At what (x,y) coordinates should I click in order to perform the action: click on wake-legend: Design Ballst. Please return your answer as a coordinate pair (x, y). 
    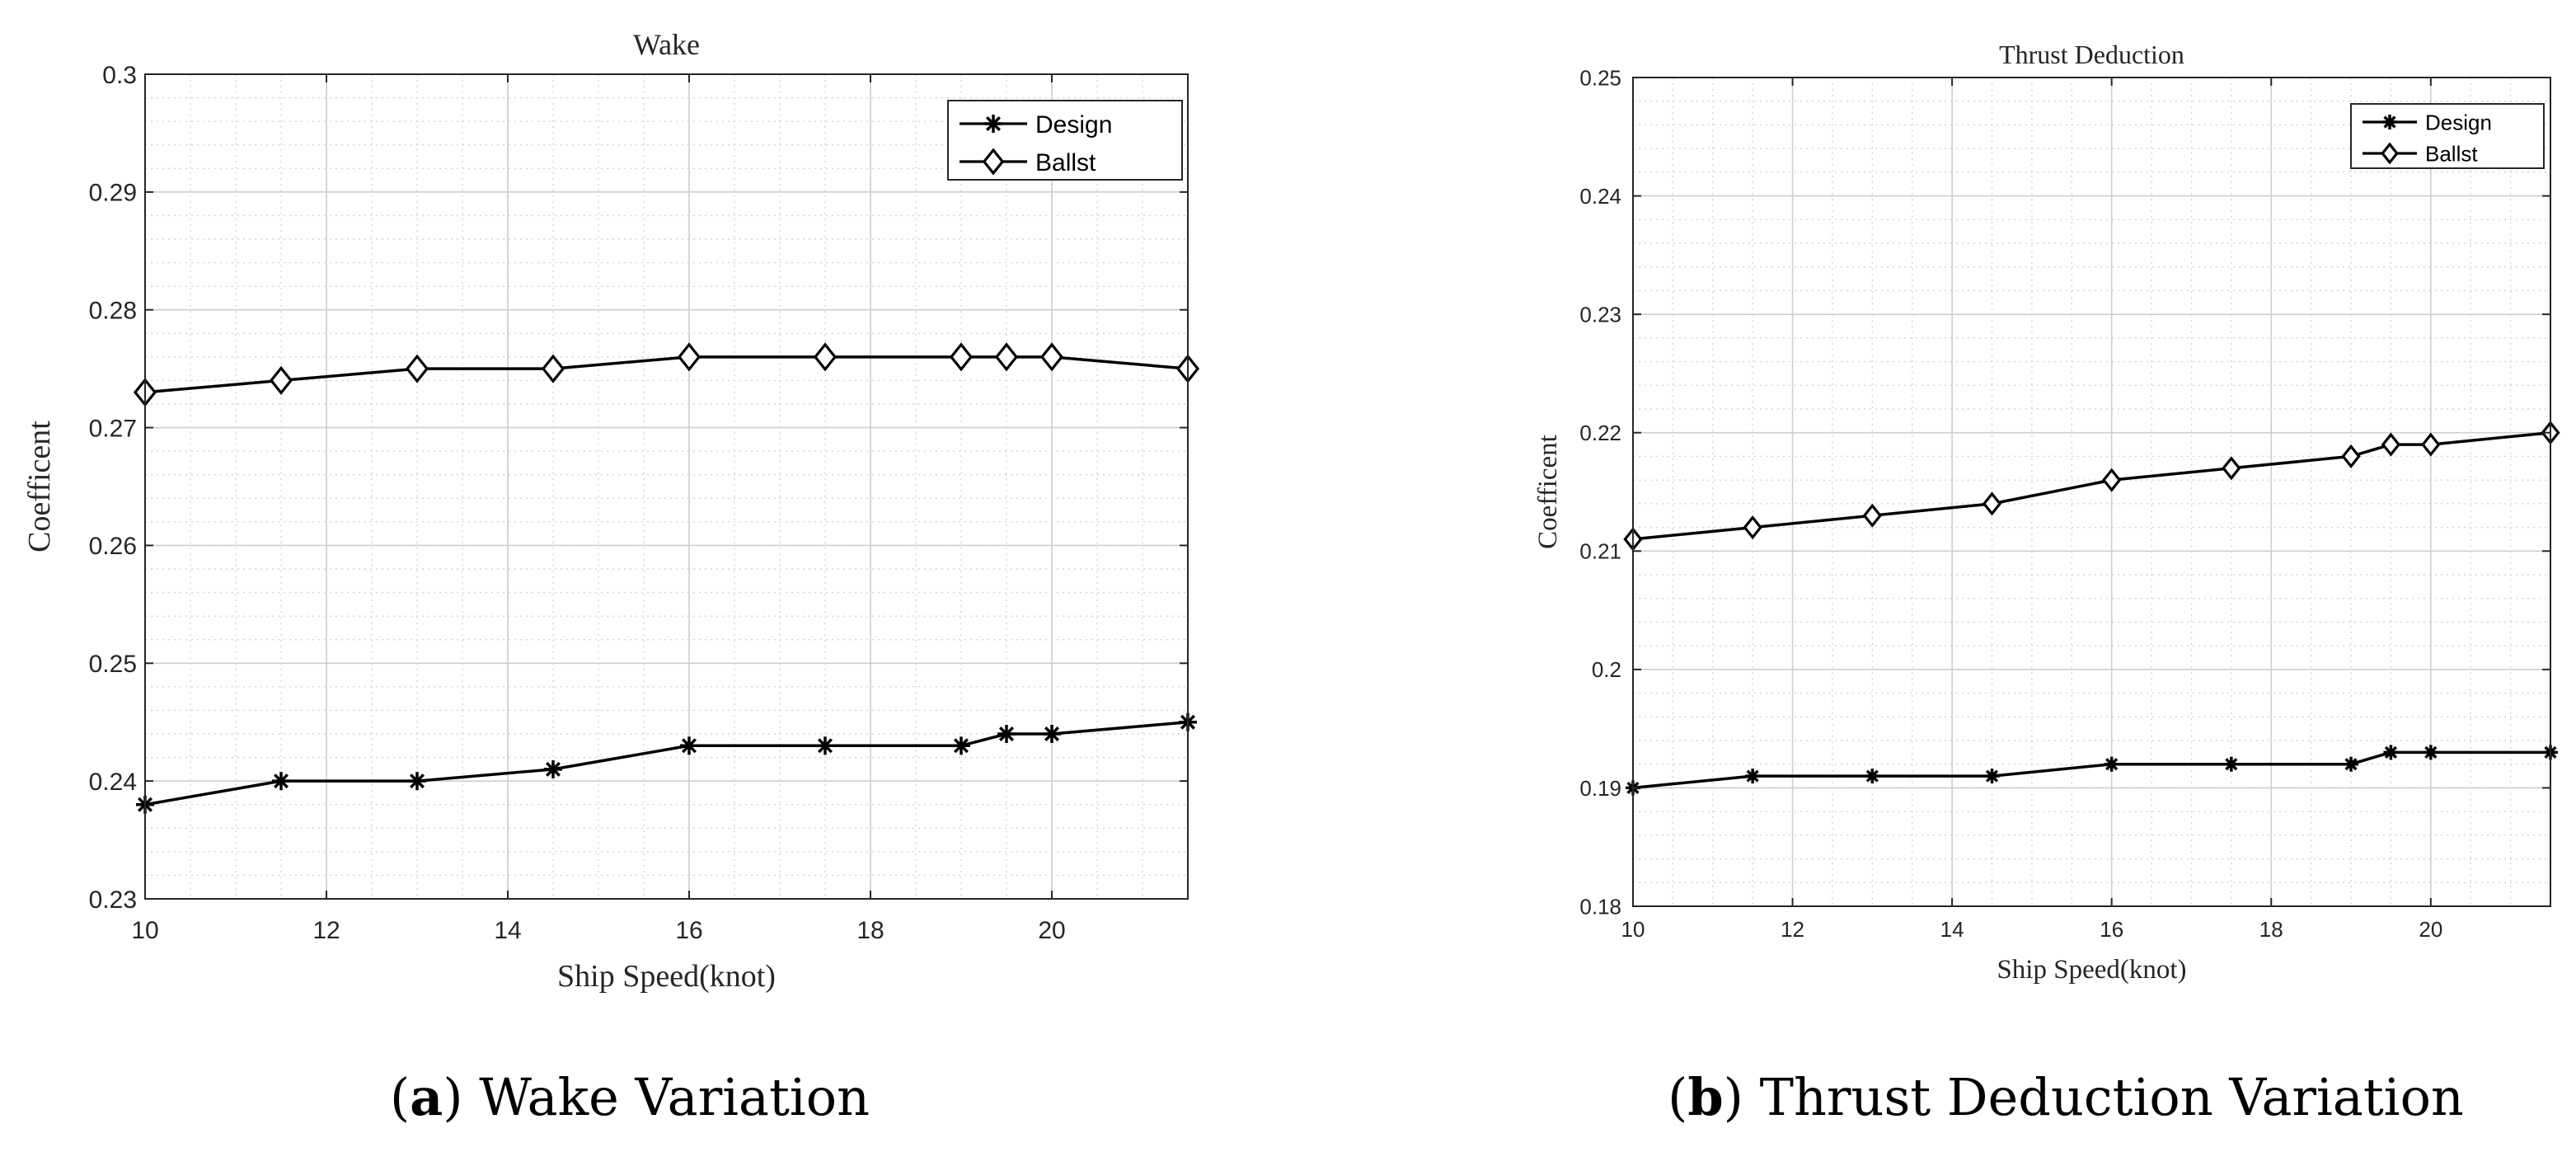
    Looking at the image, I should click on (1065, 140).